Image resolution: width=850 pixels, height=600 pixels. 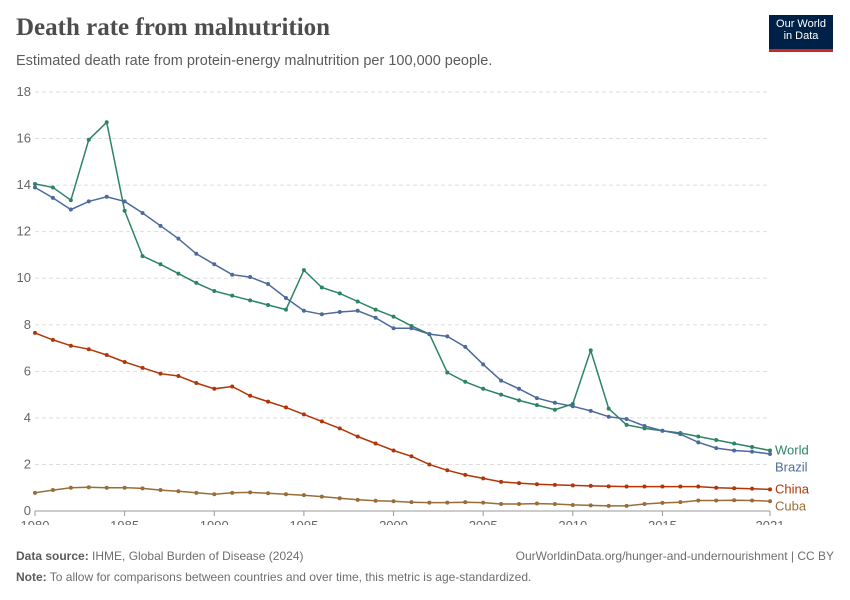 What do you see at coordinates (198, 556) in the screenshot?
I see `data-source-text: IHME, Global Burden of Disease (2024)` at bounding box center [198, 556].